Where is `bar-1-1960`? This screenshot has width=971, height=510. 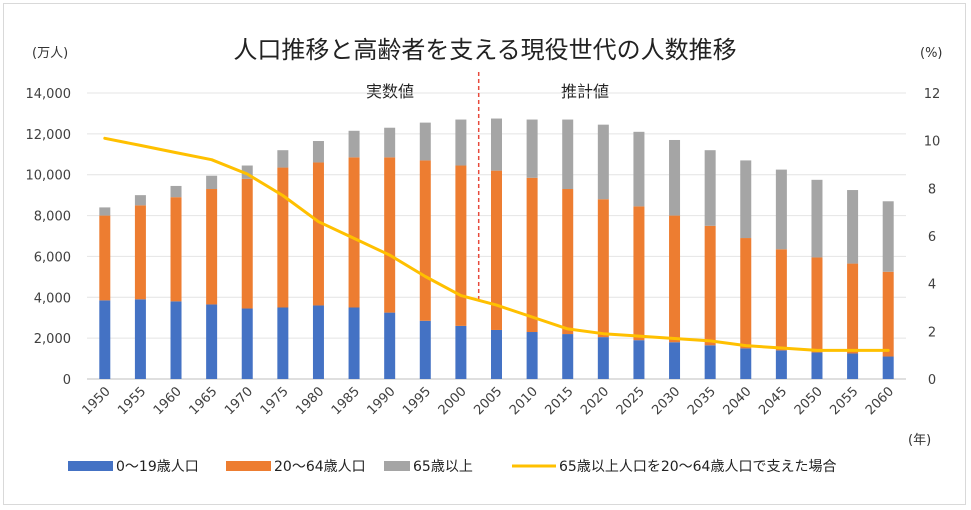
bar-1-1960 is located at coordinates (176, 249).